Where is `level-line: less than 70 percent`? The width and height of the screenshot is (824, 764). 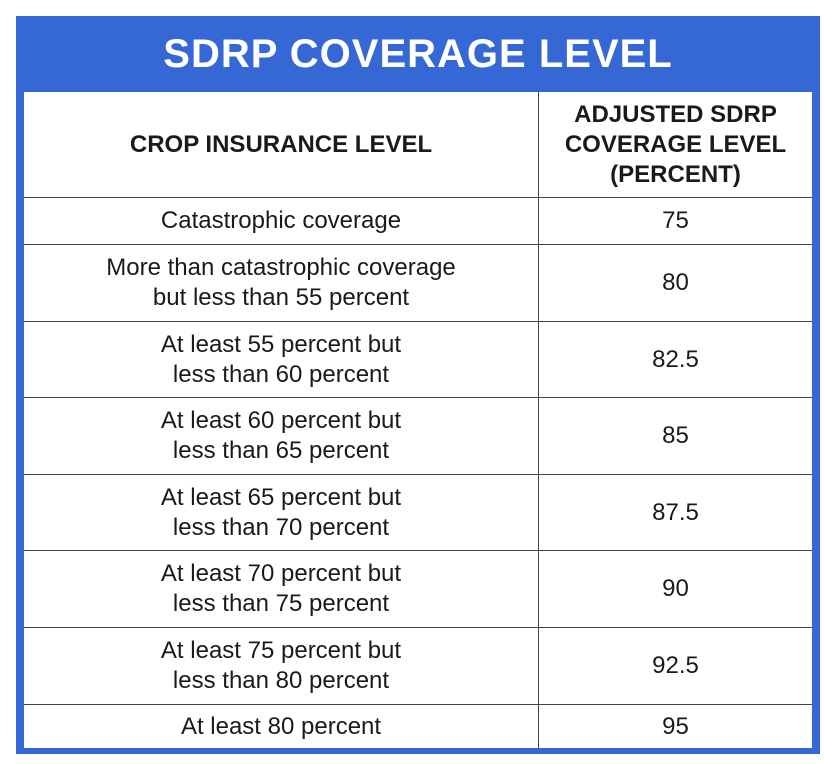 level-line: less than 70 percent is located at coordinates (281, 527).